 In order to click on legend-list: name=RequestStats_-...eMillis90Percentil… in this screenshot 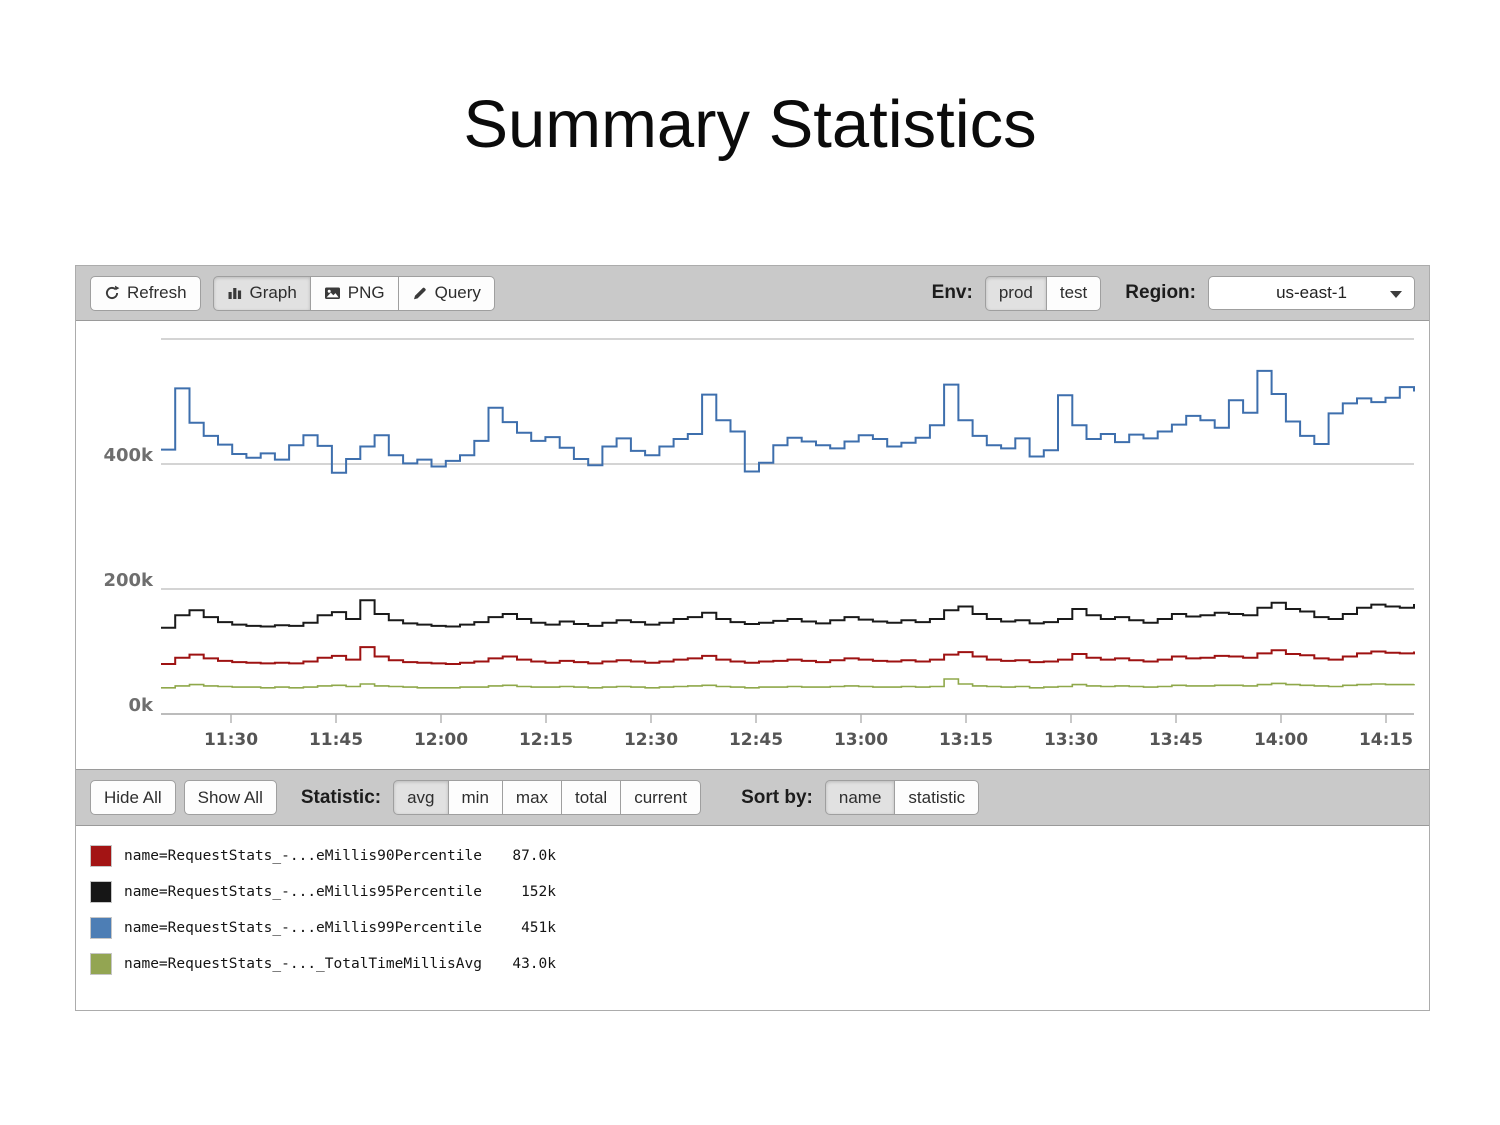, I will do `click(752, 918)`.